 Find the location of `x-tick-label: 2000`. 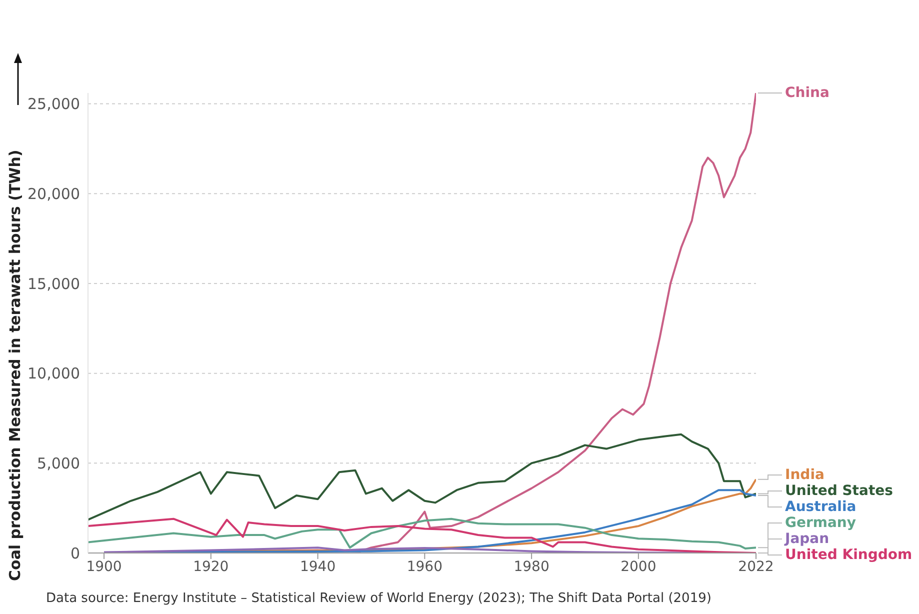

x-tick-label: 2000 is located at coordinates (638, 566).